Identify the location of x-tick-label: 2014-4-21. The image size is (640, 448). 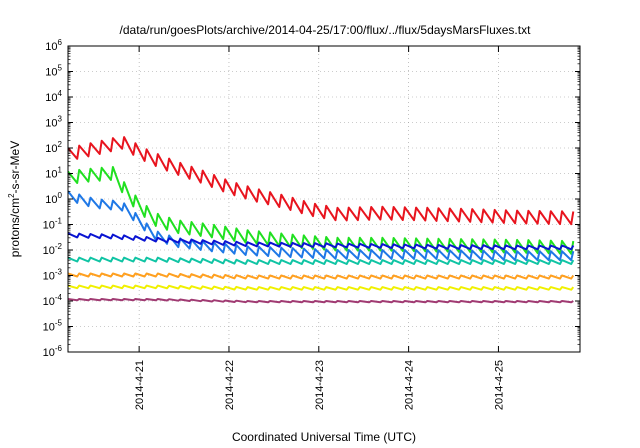
(140, 385).